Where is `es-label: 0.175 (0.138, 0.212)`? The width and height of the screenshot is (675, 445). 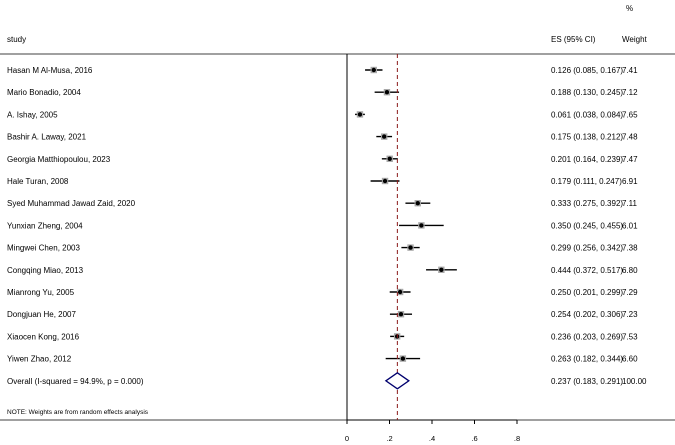
es-label: 0.175 (0.138, 0.212) is located at coordinates (587, 137).